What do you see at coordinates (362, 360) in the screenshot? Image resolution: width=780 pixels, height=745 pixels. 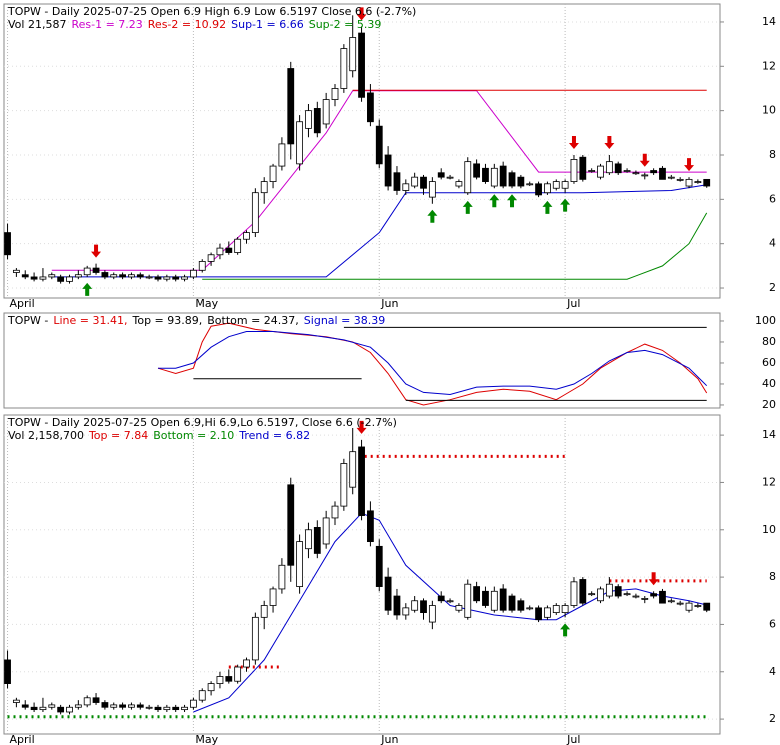 I see `panel-frame` at bounding box center [362, 360].